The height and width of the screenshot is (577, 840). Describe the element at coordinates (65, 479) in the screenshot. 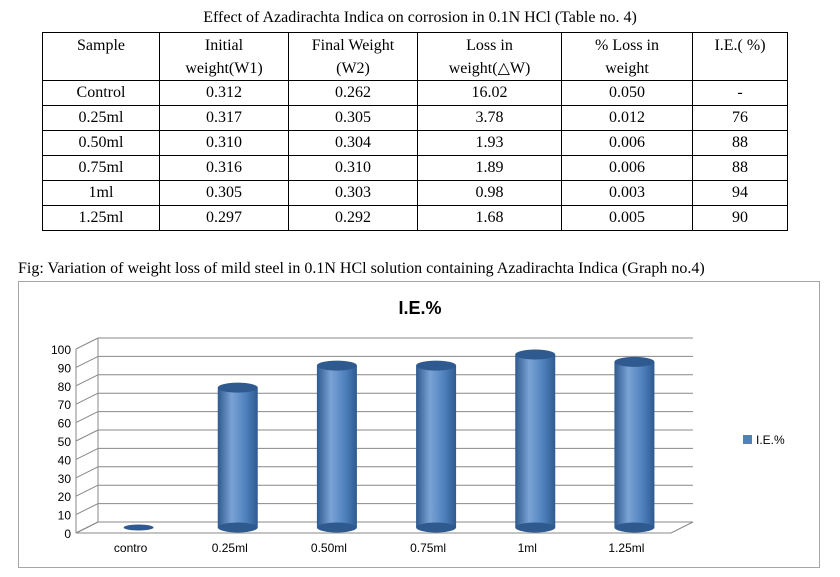

I see `y-tick-label: 30` at that location.